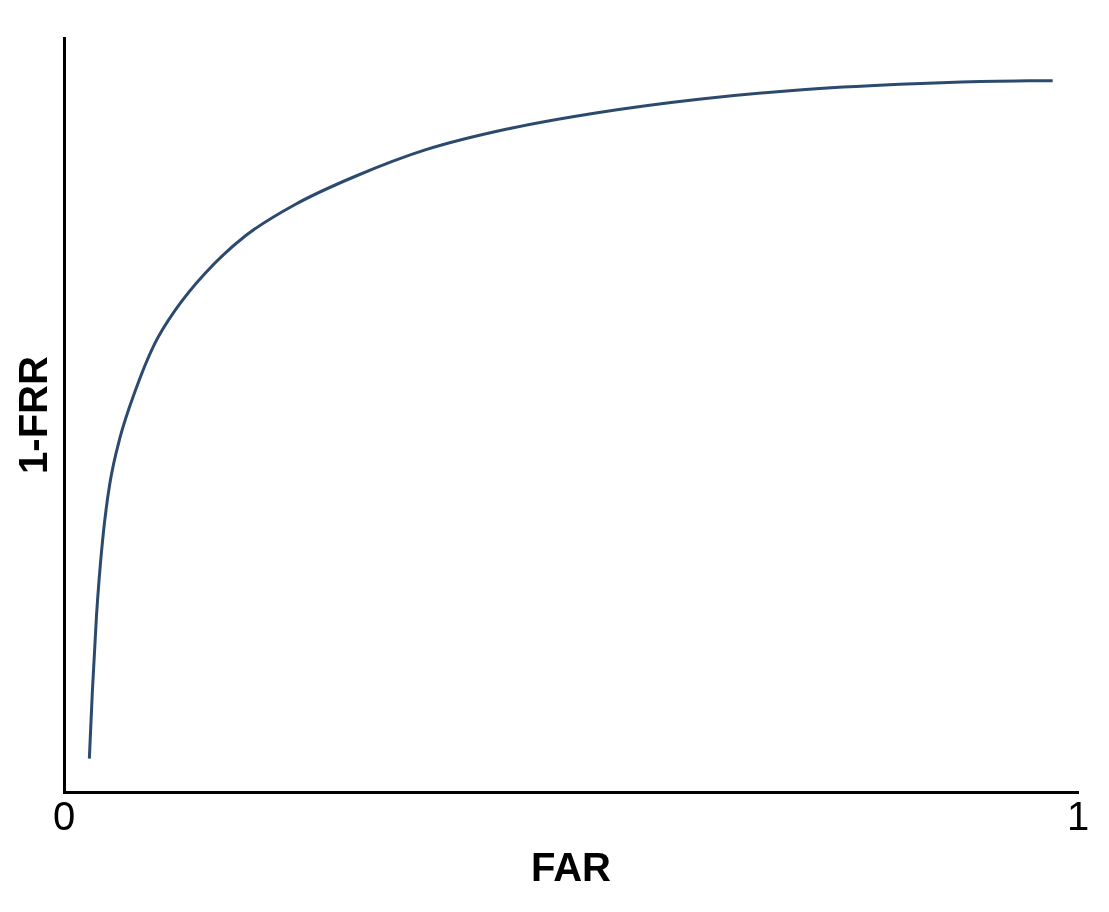 The image size is (1109, 912). What do you see at coordinates (33, 415) in the screenshot?
I see `y-axis-title: 1-FRR` at bounding box center [33, 415].